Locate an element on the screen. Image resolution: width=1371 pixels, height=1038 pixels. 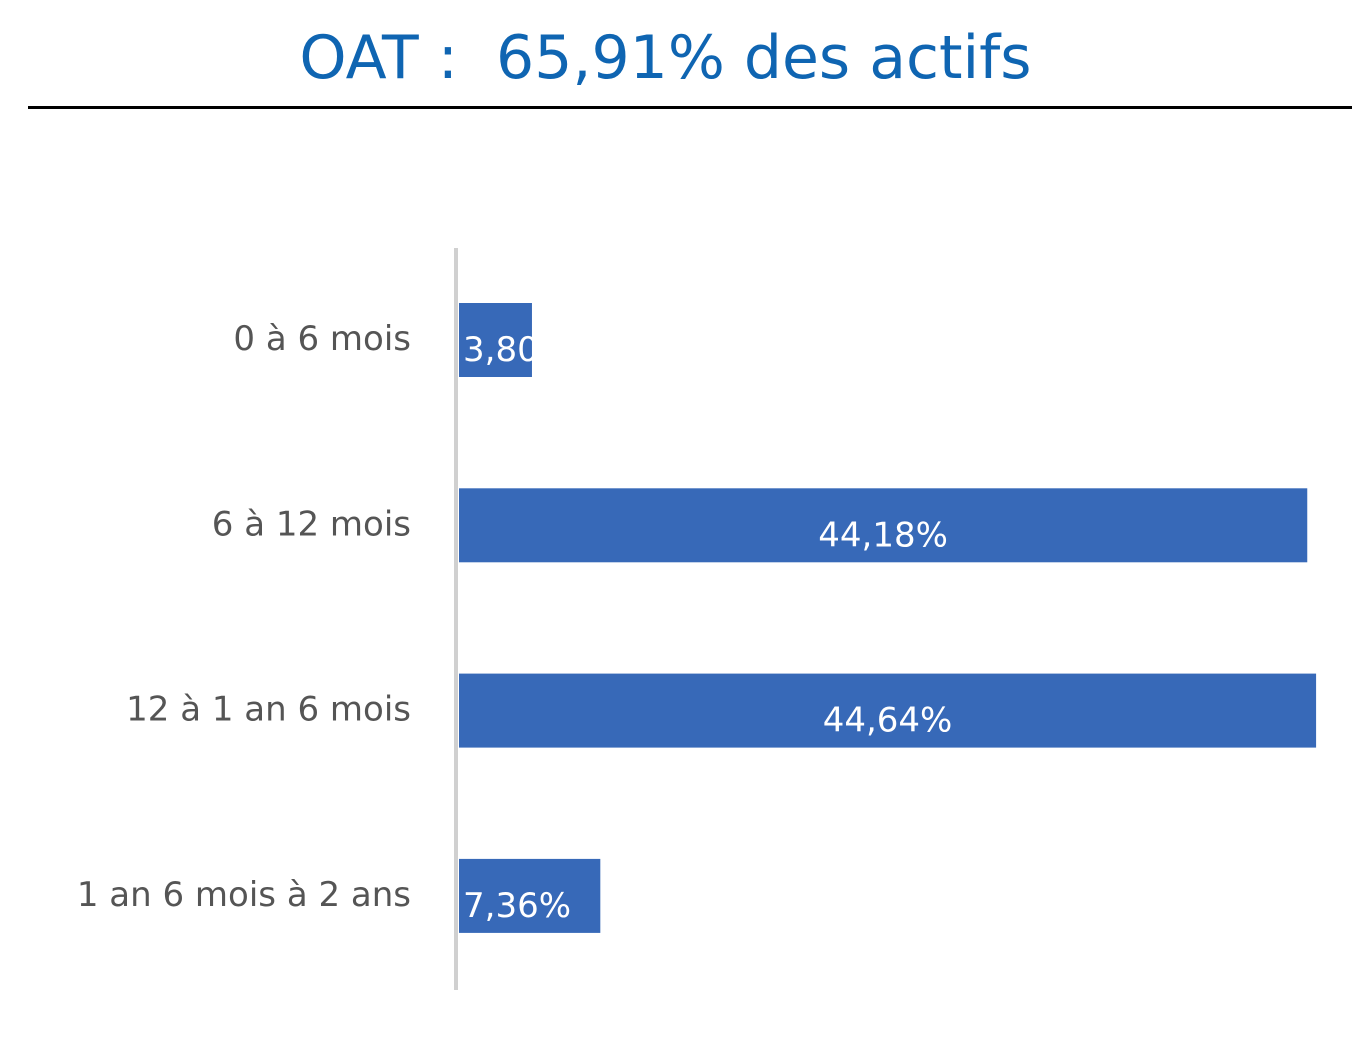
category-label-0: 0 à 6 mois is located at coordinates (322, 339).